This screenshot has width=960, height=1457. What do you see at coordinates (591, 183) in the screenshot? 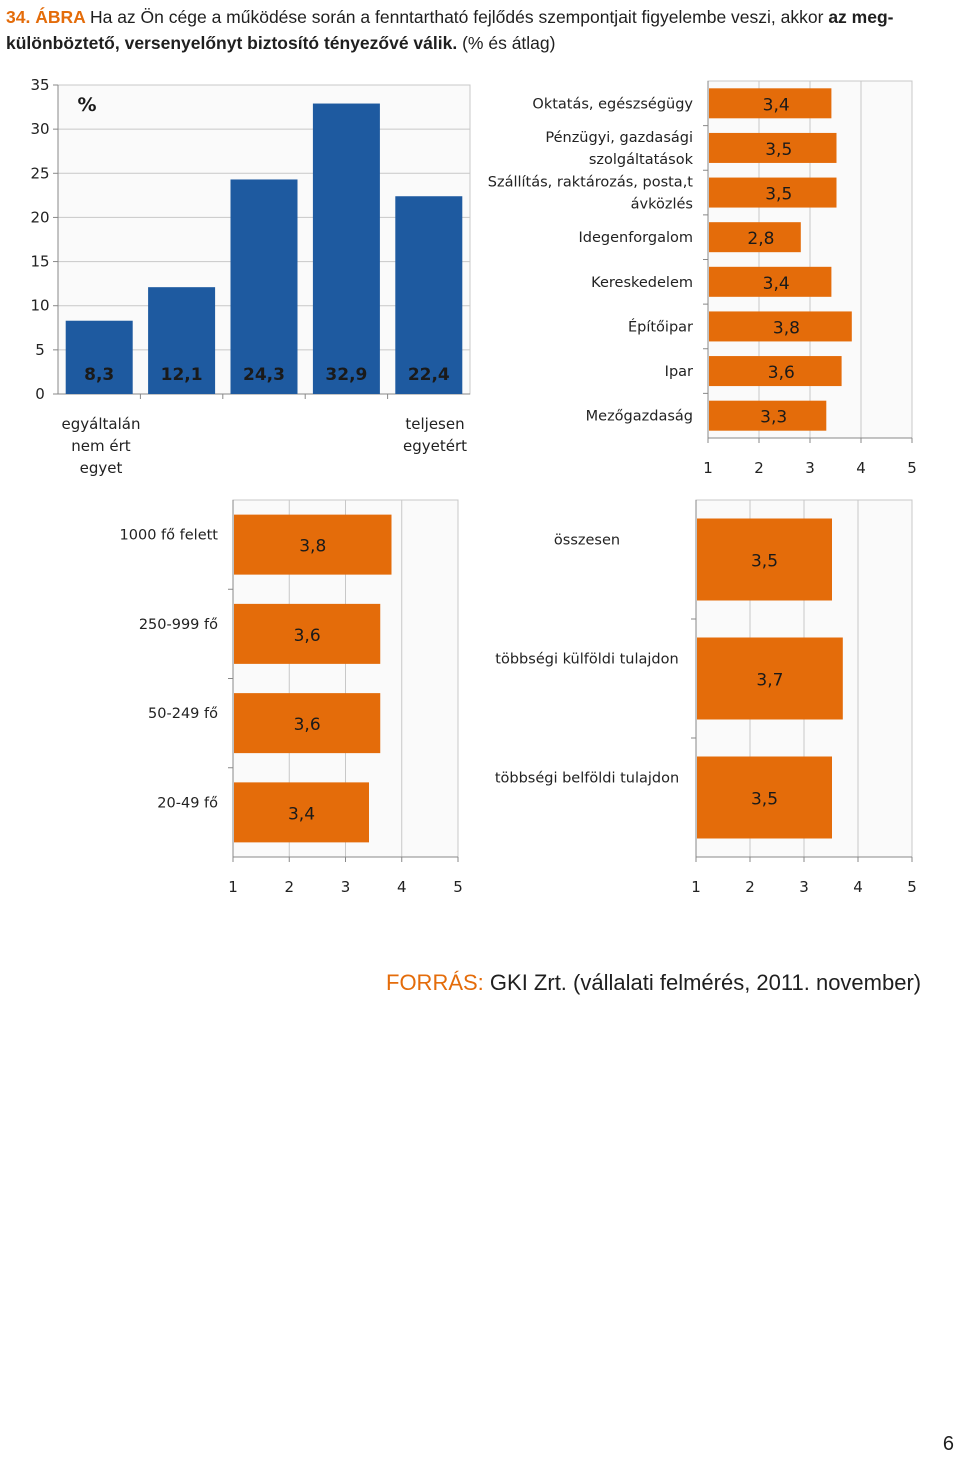
I see `chart2-category-label: Szállítás, raktározás, posta,t` at bounding box center [591, 183].